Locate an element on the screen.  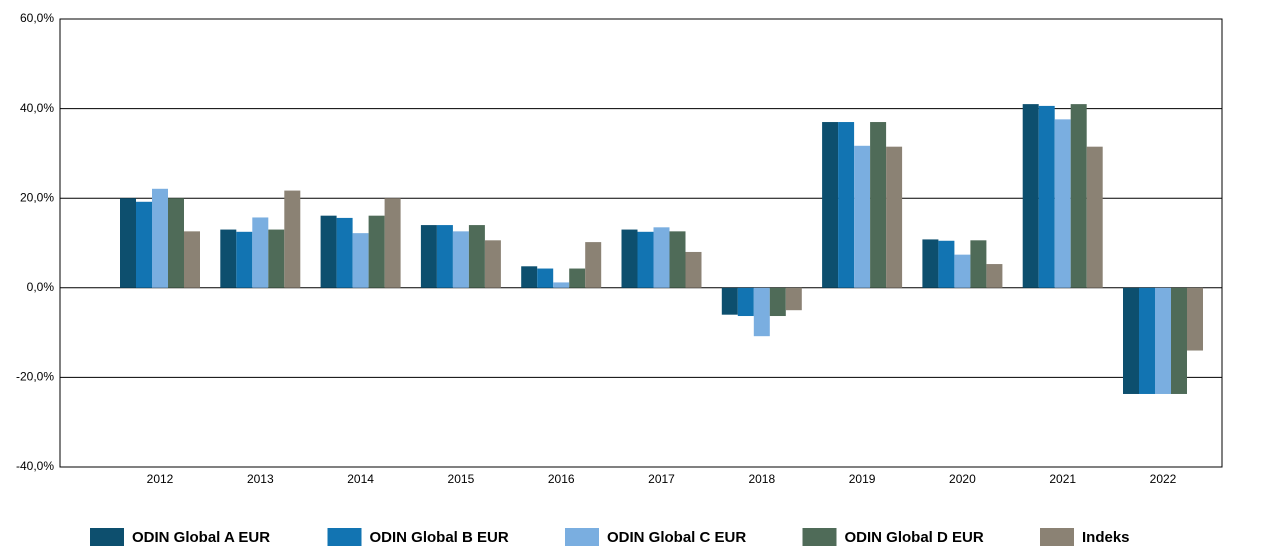
legend-label: ODIN Global A EUR is located at coordinates (201, 537).